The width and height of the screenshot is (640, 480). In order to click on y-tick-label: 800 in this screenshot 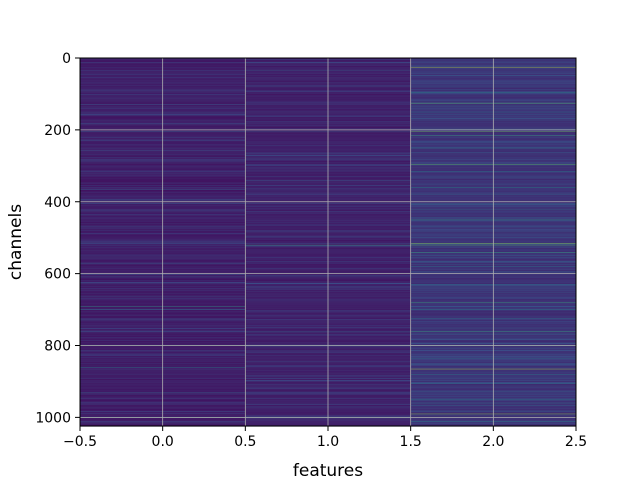, I will do `click(57, 347)`.